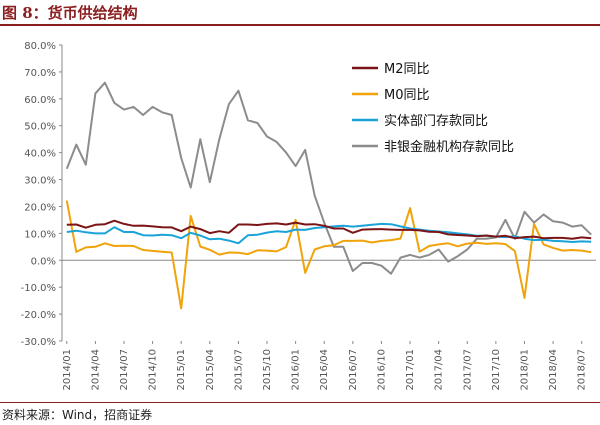 Image resolution: width=600 pixels, height=425 pixels. Describe the element at coordinates (124, 370) in the screenshot. I see `x-tick-label: 2014/07` at that location.